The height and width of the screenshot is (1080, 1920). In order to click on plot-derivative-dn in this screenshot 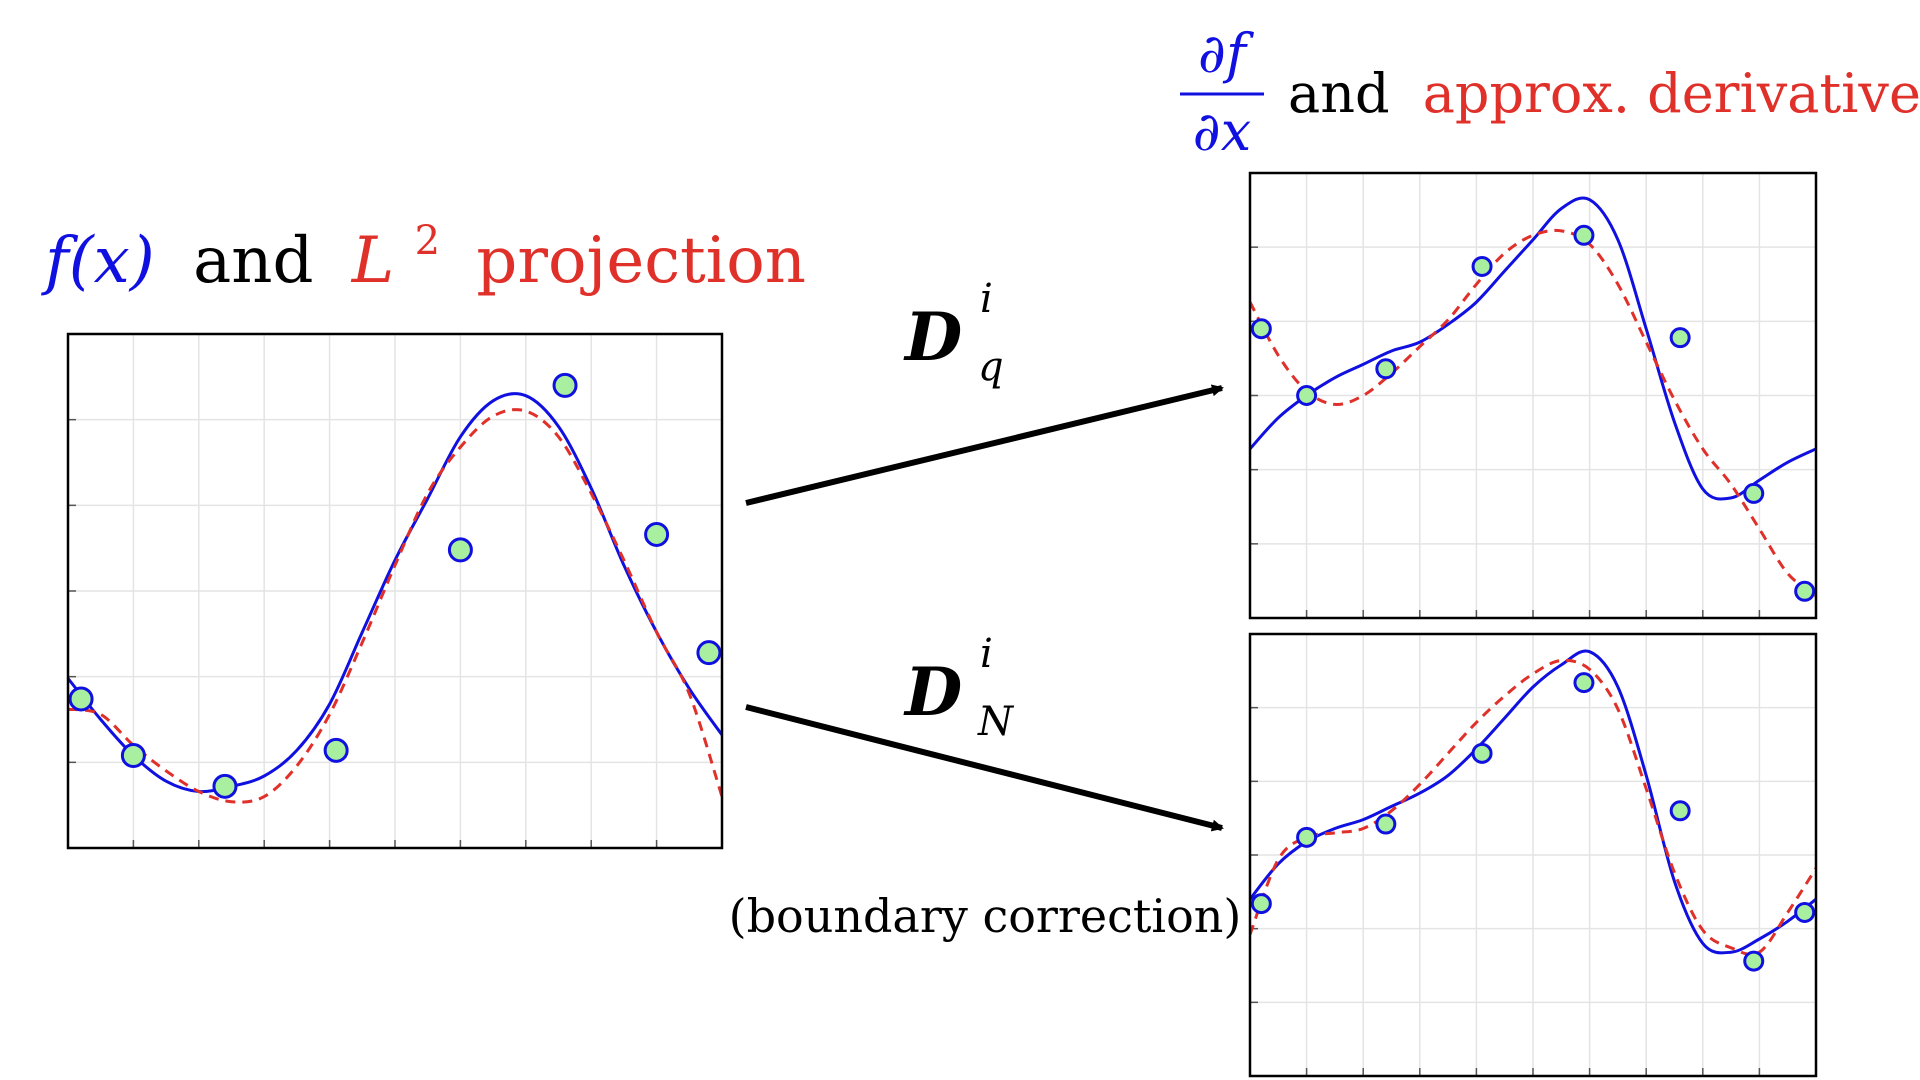, I will do `click(1533, 855)`.